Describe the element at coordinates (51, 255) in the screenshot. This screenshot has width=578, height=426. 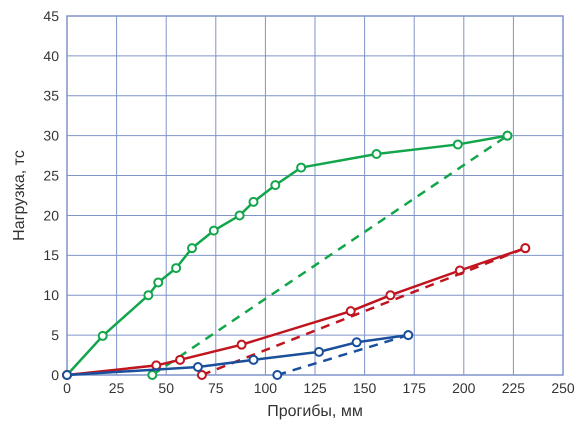
I see `y-tick-label: 15` at that location.